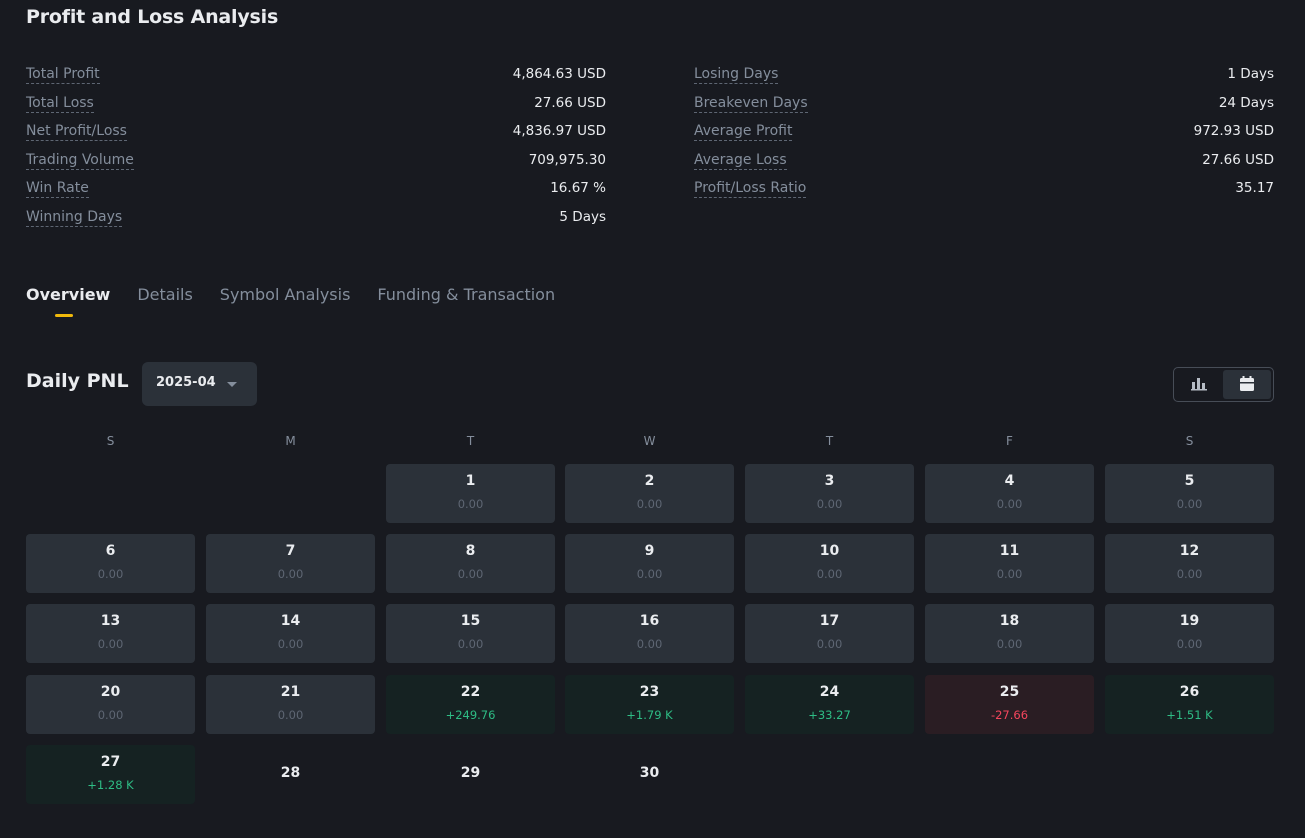  I want to click on stat-value: 972.93 USD, so click(1233, 131).